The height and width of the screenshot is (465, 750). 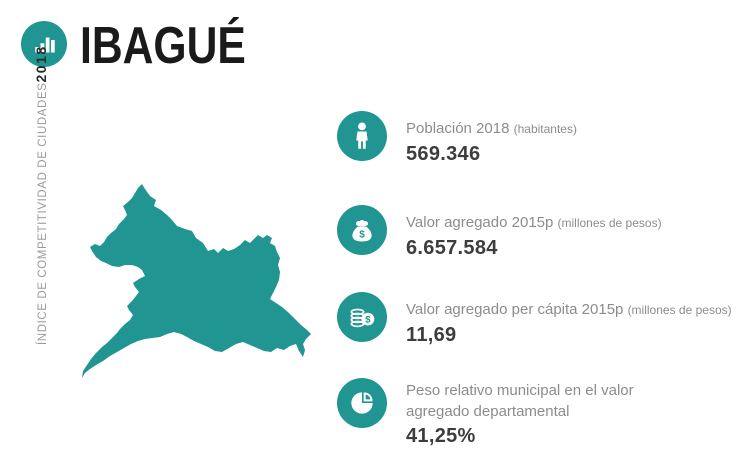 What do you see at coordinates (452, 248) in the screenshot?
I see `stat-value: 6.657.584` at bounding box center [452, 248].